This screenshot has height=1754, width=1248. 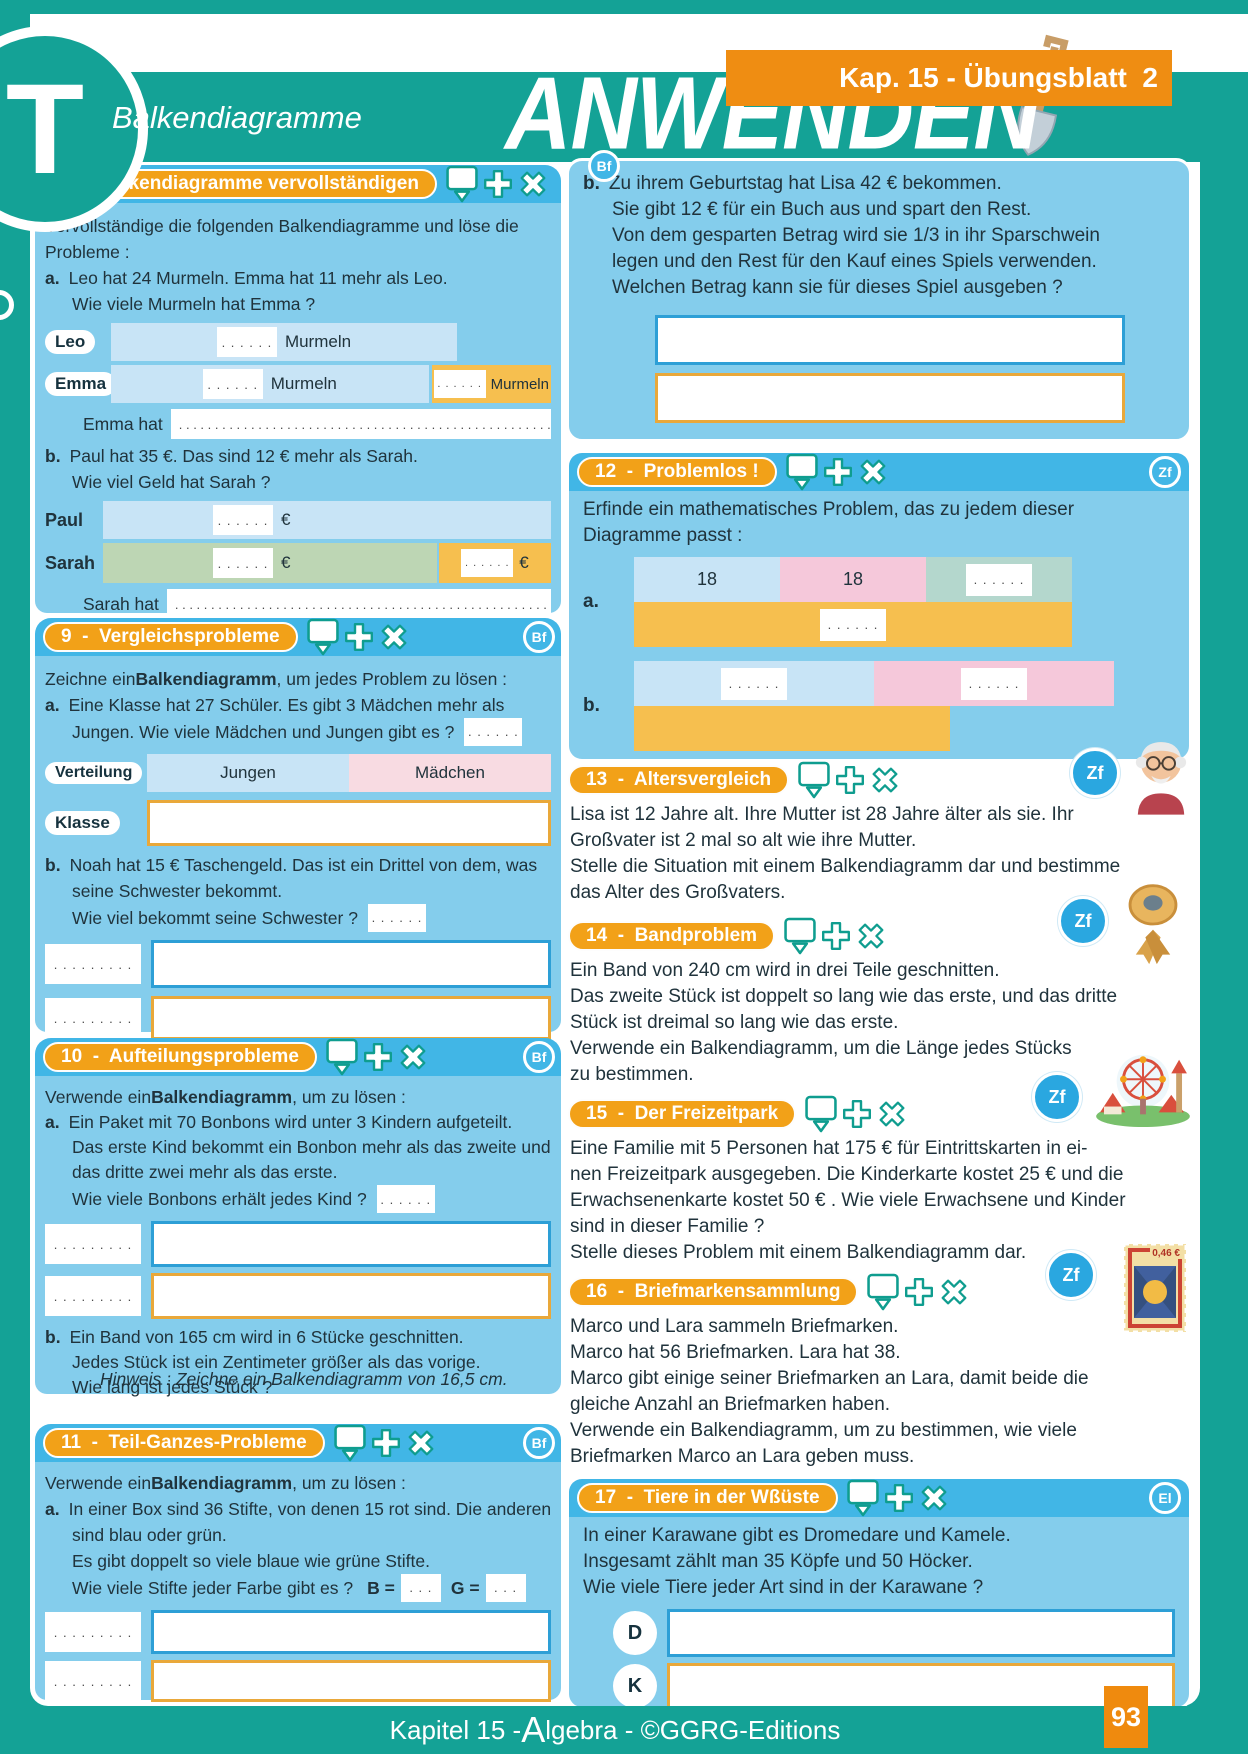 I want to click on exercise-12-header: 12 - Problemlos ! Zf, so click(x=879, y=472).